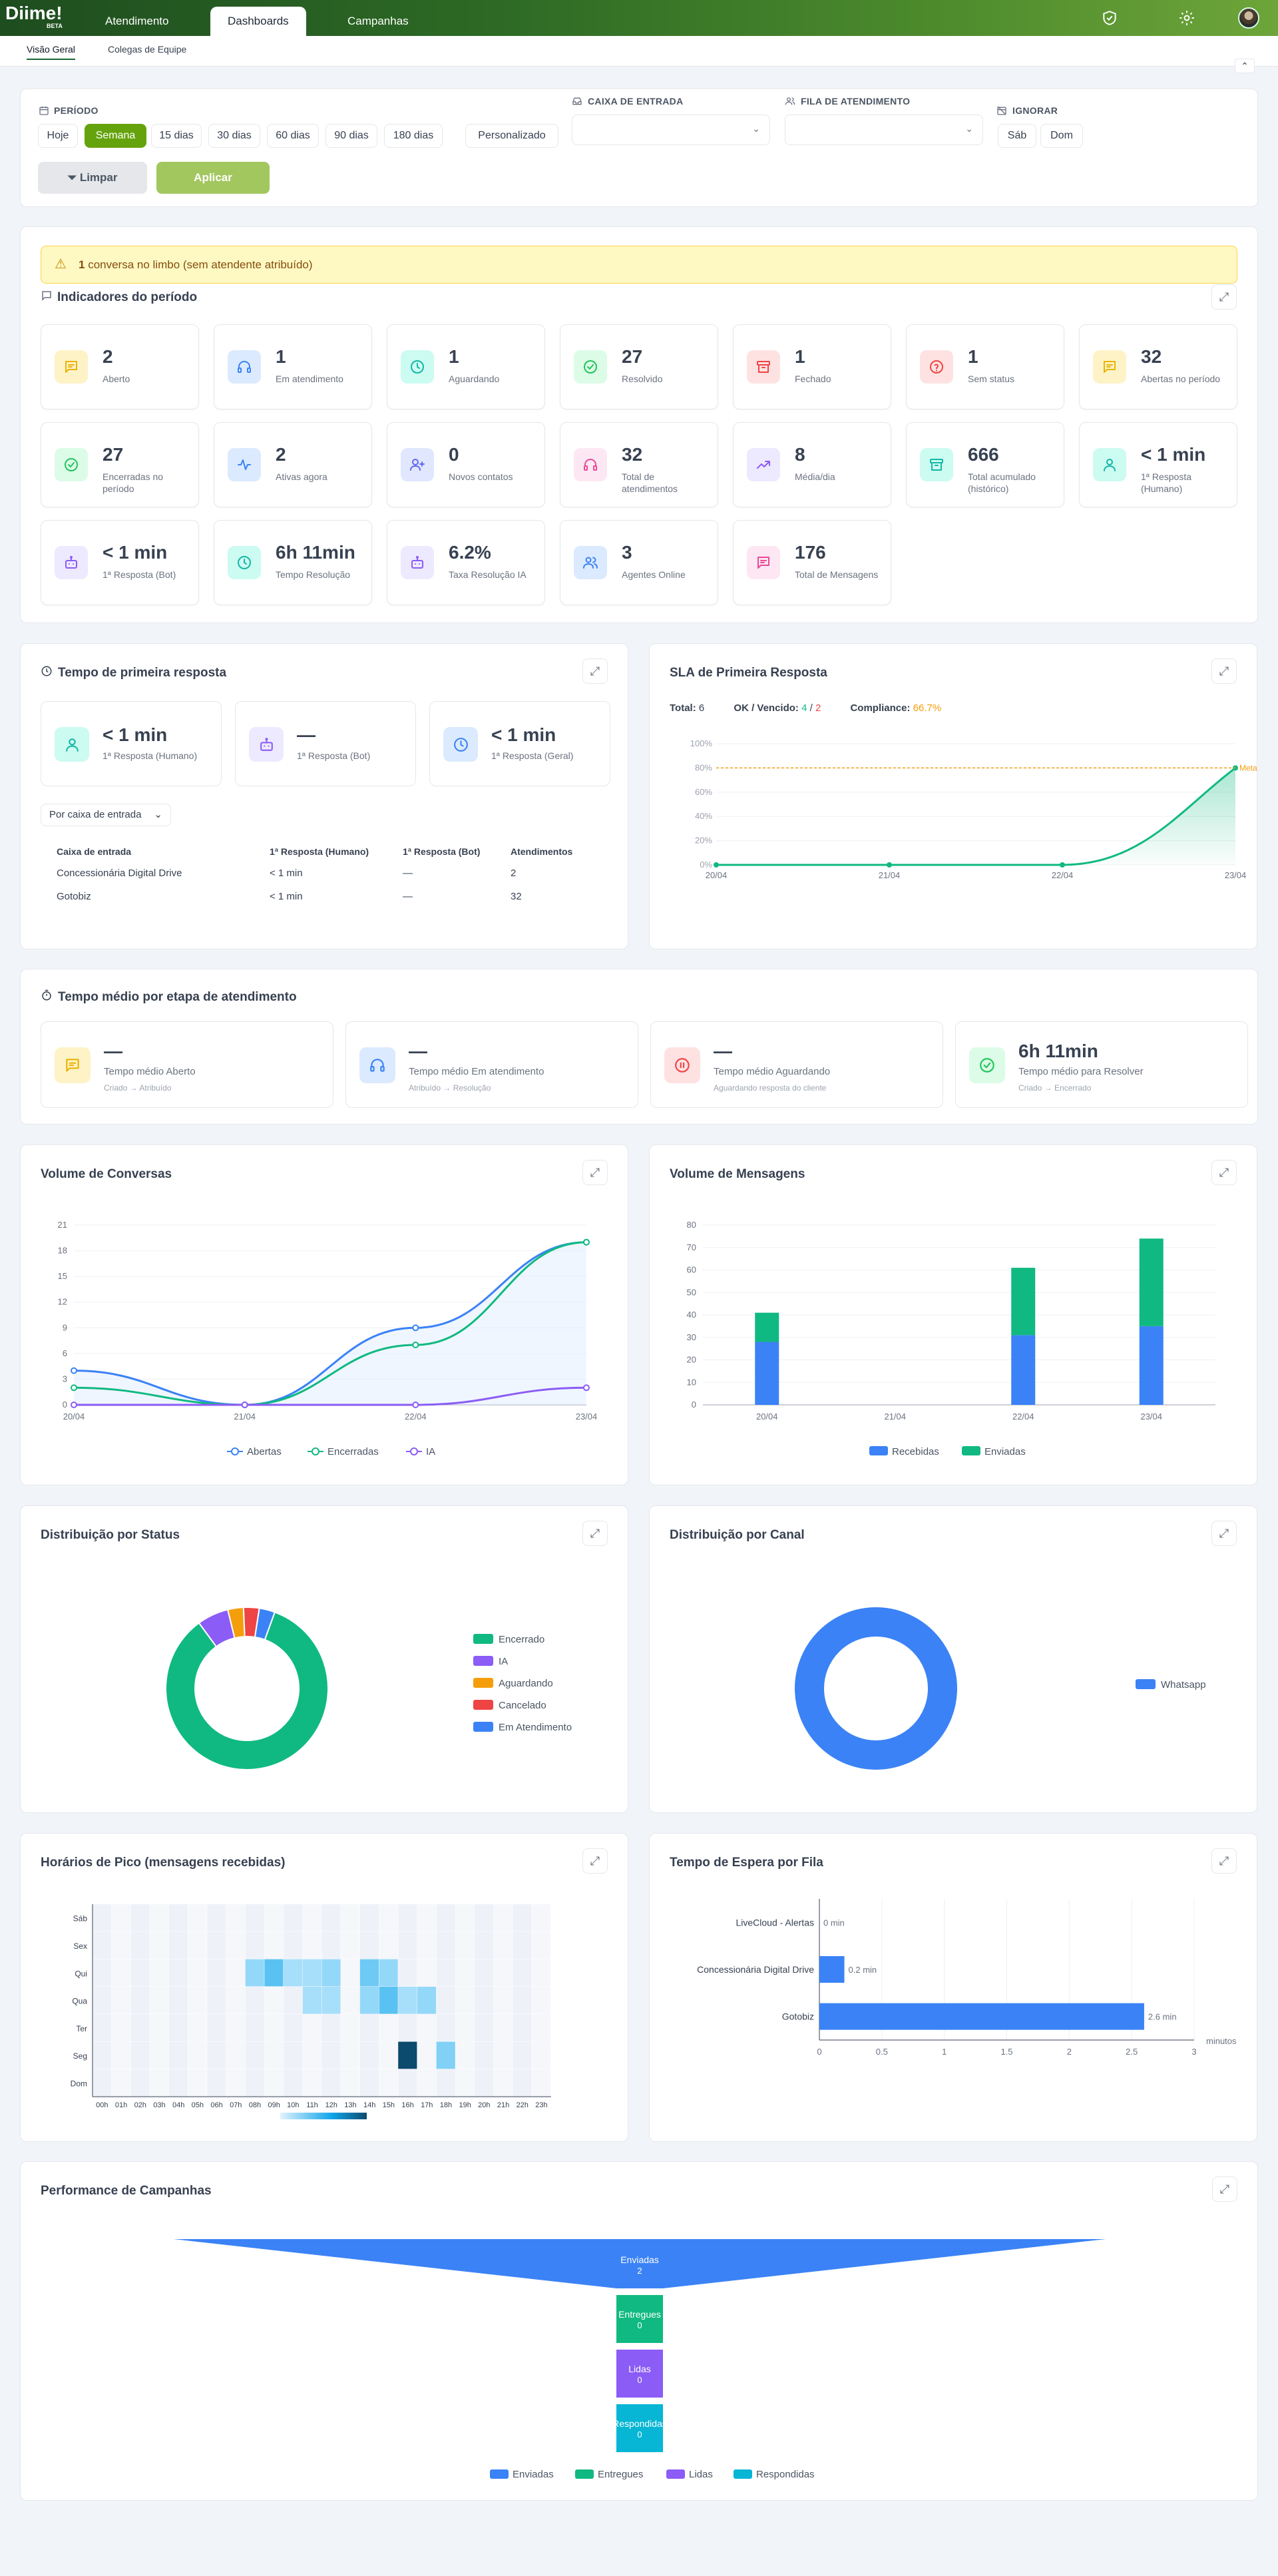  I want to click on limpar-button: ⏷ Limpar, so click(92, 178).